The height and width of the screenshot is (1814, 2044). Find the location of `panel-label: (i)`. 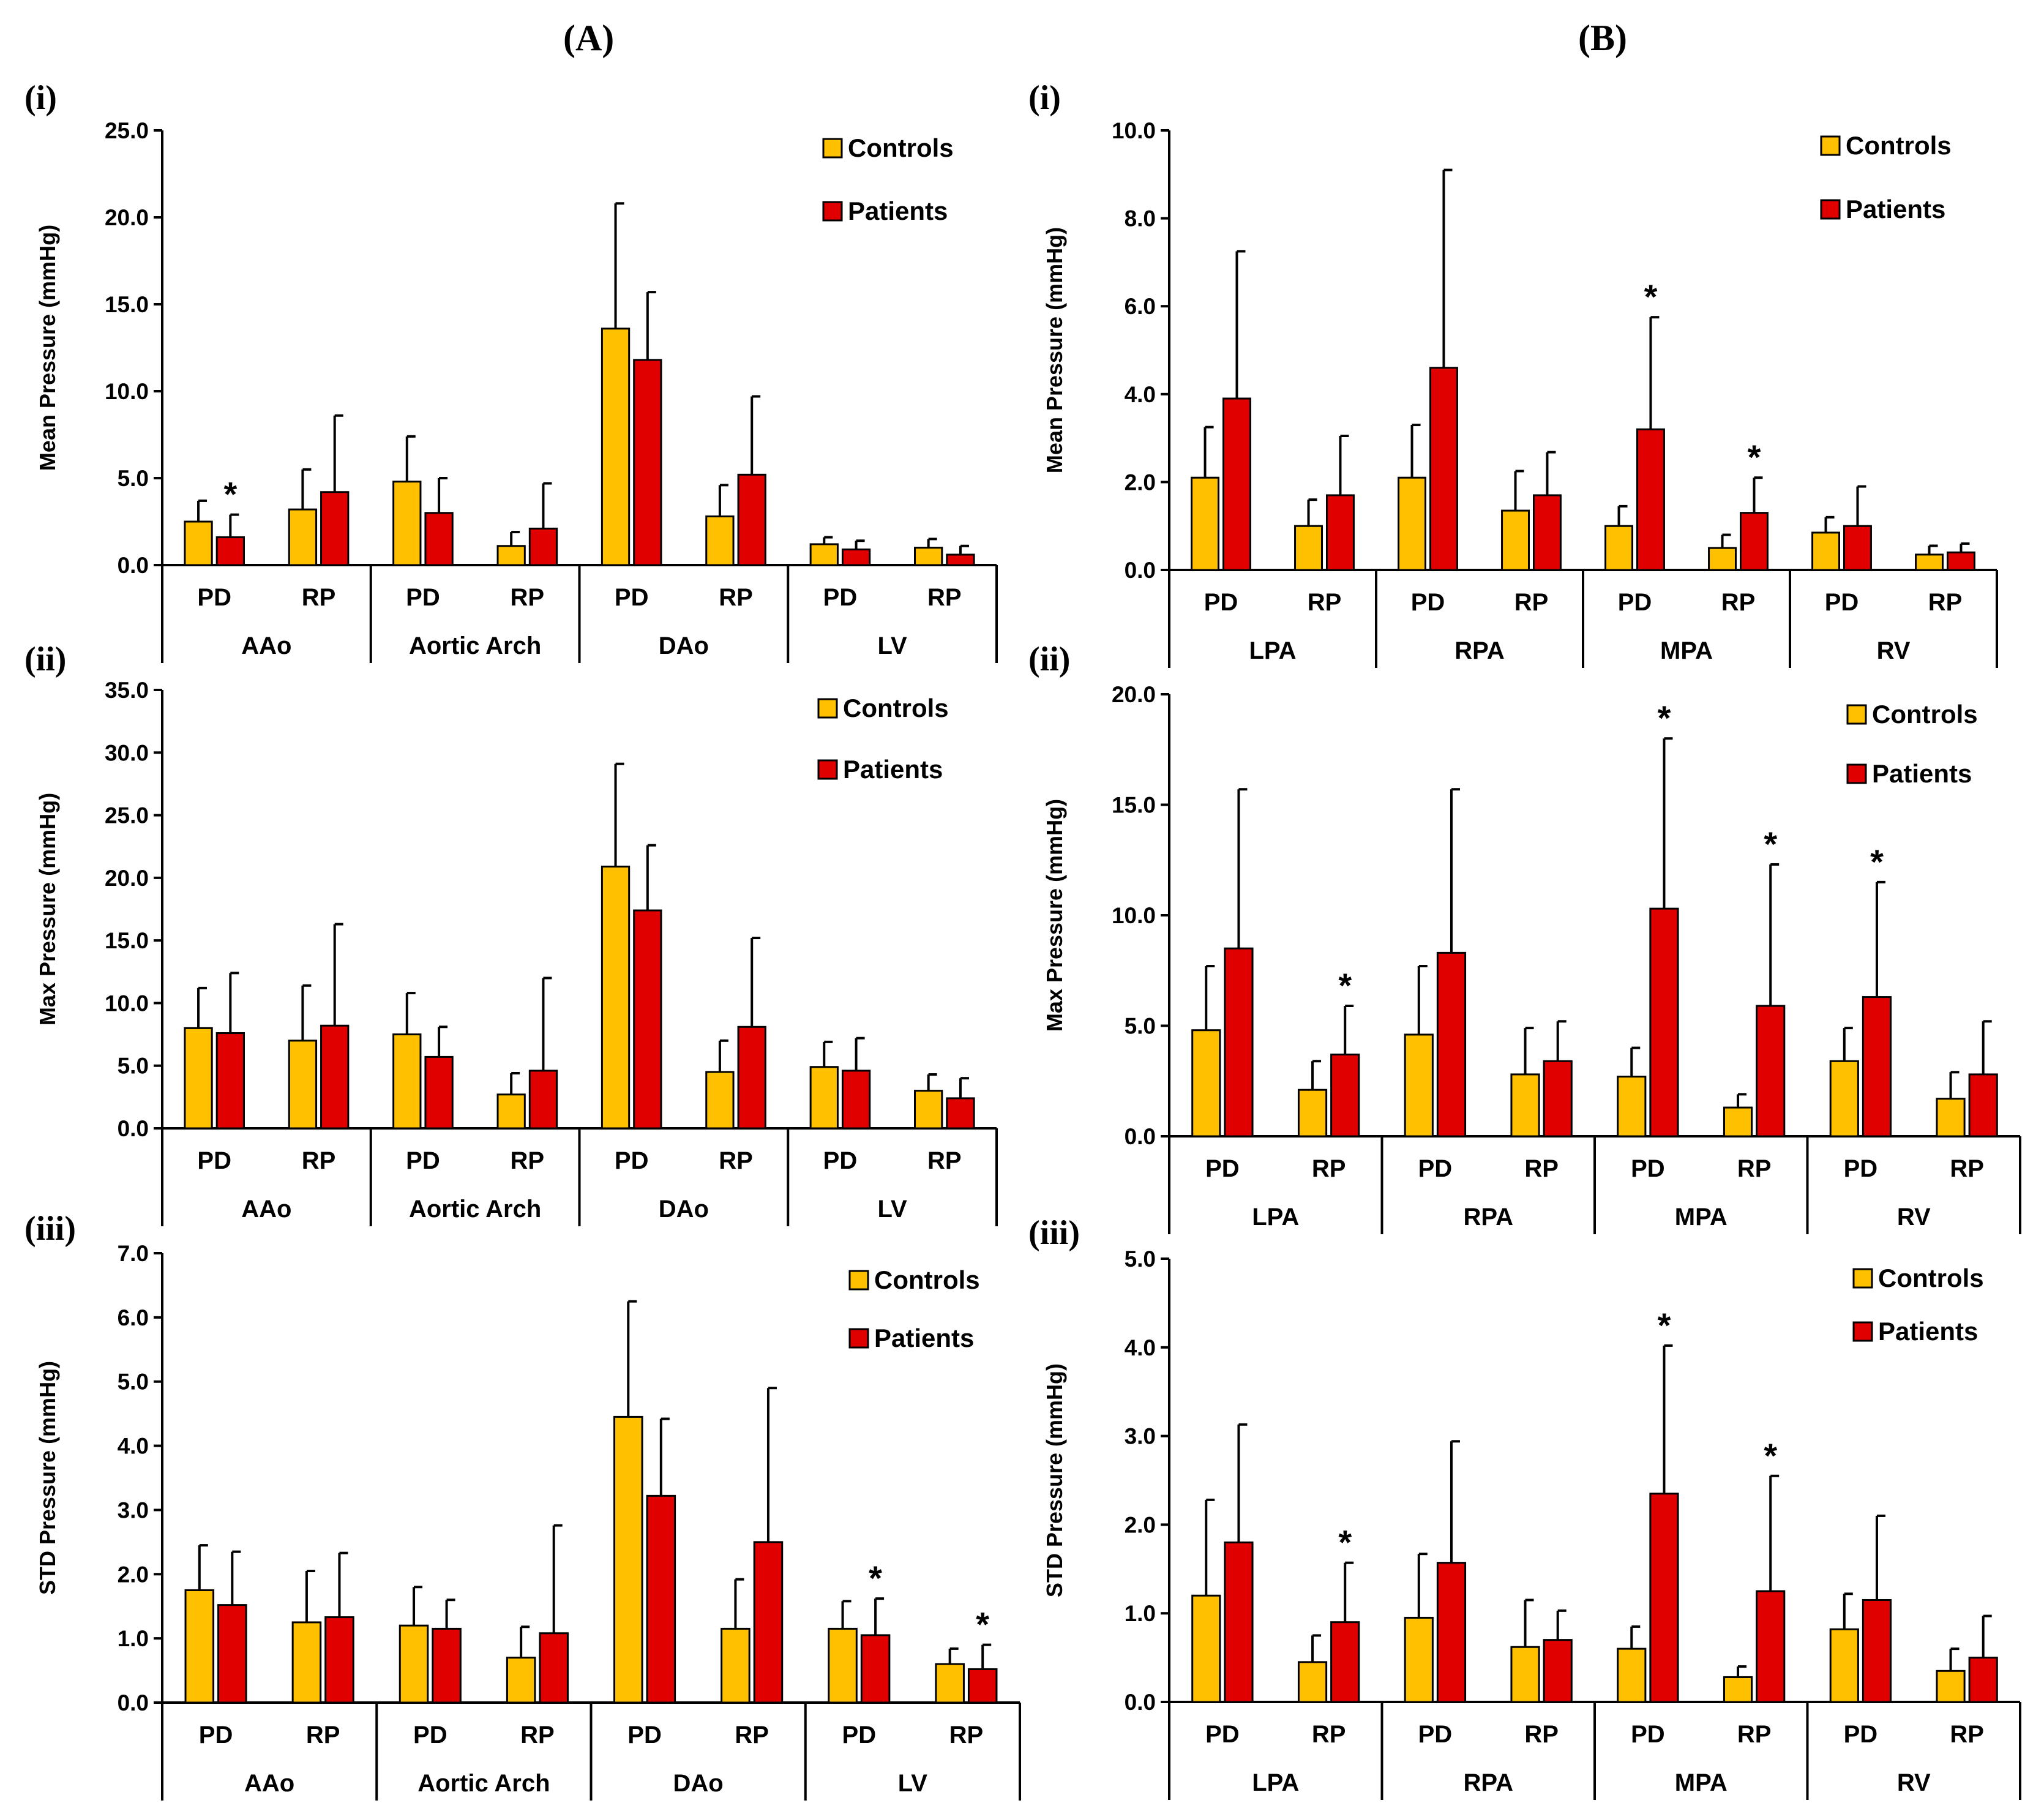

panel-label: (i) is located at coordinates (40, 98).